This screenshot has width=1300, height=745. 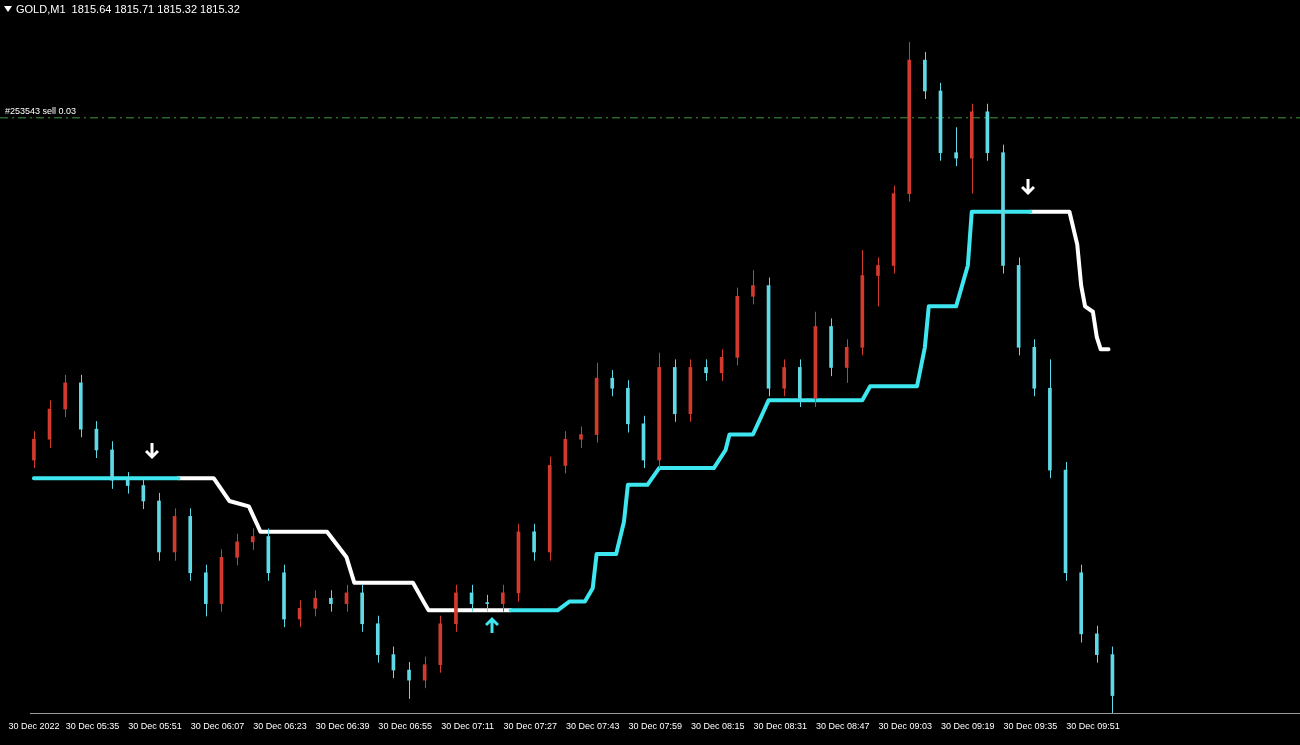 What do you see at coordinates (843, 725) in the screenshot?
I see `x-tick-label: 30 Dec 08:47` at bounding box center [843, 725].